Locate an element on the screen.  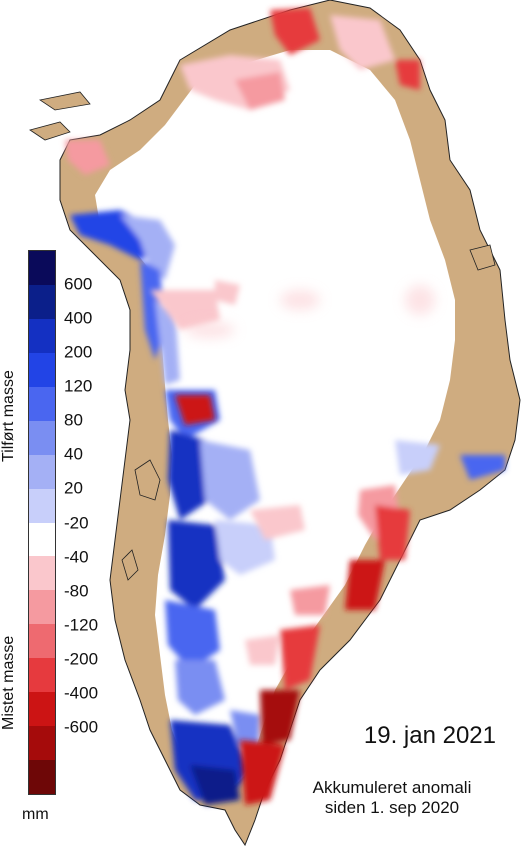
tick-label: 600 is located at coordinates (78, 284).